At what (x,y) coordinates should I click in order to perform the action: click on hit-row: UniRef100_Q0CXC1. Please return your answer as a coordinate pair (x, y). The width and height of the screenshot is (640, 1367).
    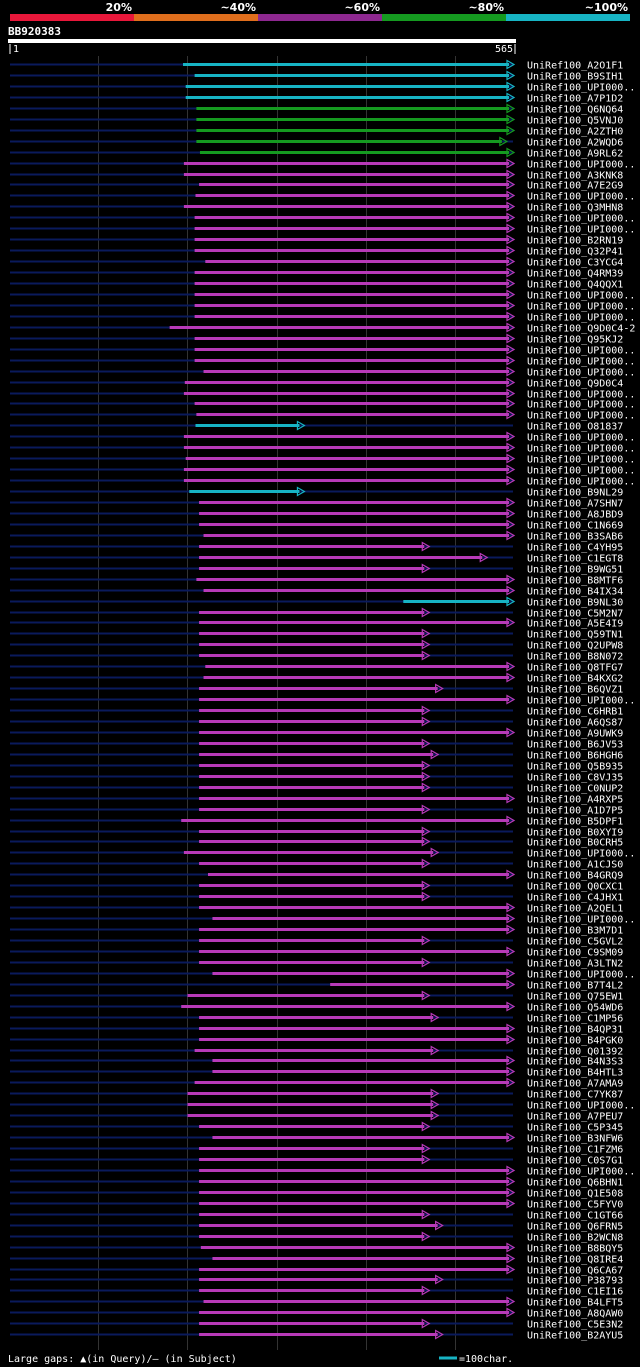
    Looking at the image, I should click on (316, 886).